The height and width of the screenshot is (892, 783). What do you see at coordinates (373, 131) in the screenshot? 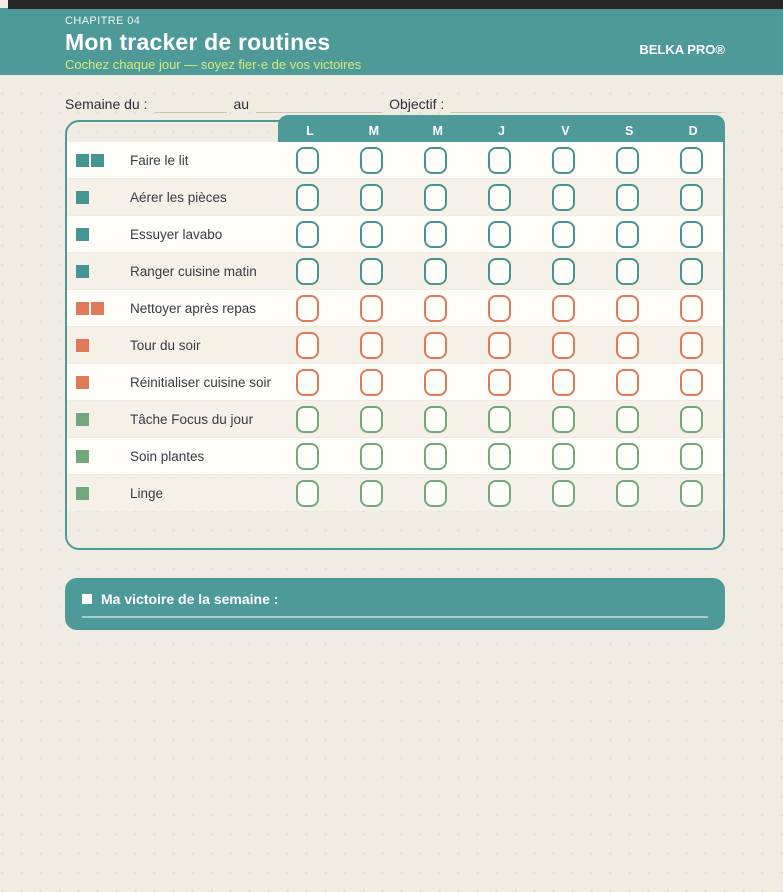
I see `day-label: M` at bounding box center [373, 131].